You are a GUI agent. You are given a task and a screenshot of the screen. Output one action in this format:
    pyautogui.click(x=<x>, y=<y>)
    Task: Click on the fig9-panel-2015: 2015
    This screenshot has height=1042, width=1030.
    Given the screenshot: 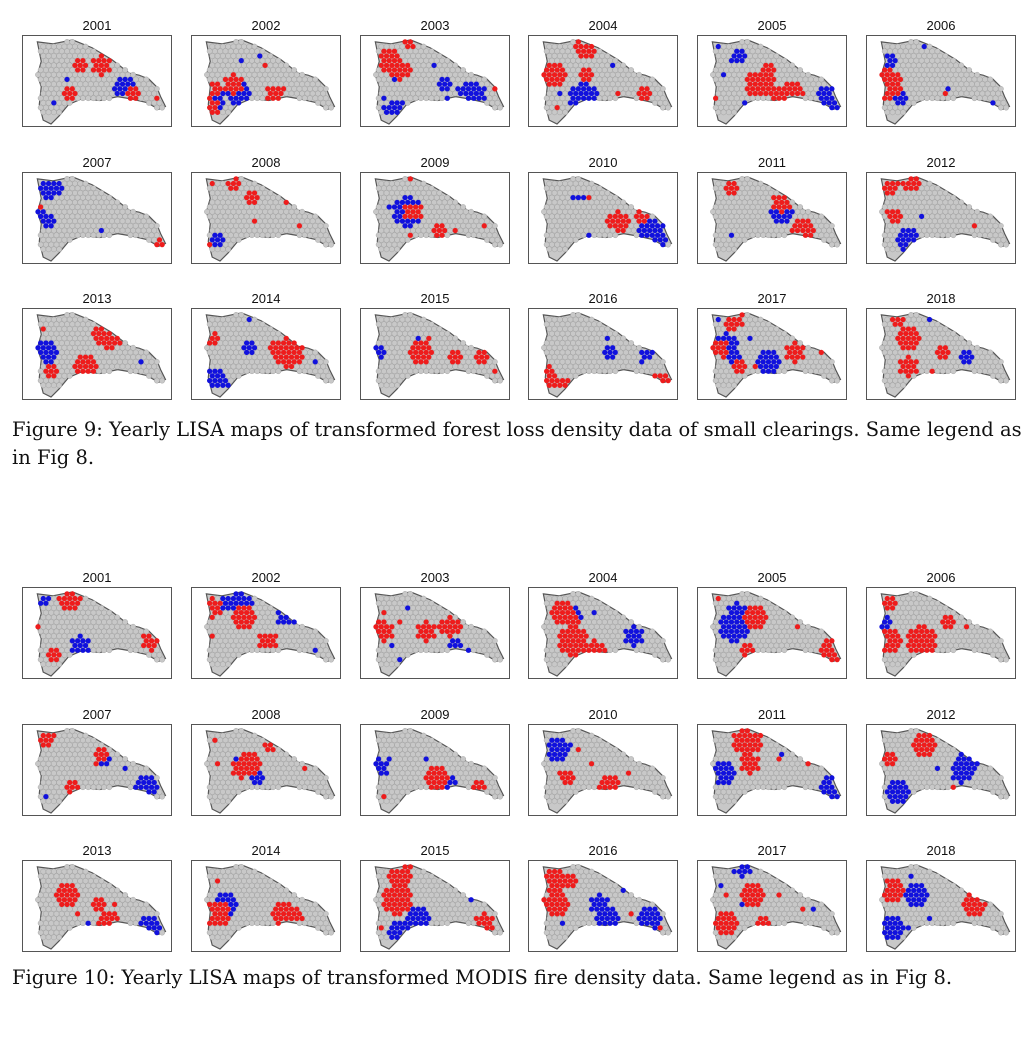 What is the action you would take?
    pyautogui.click(x=435, y=346)
    